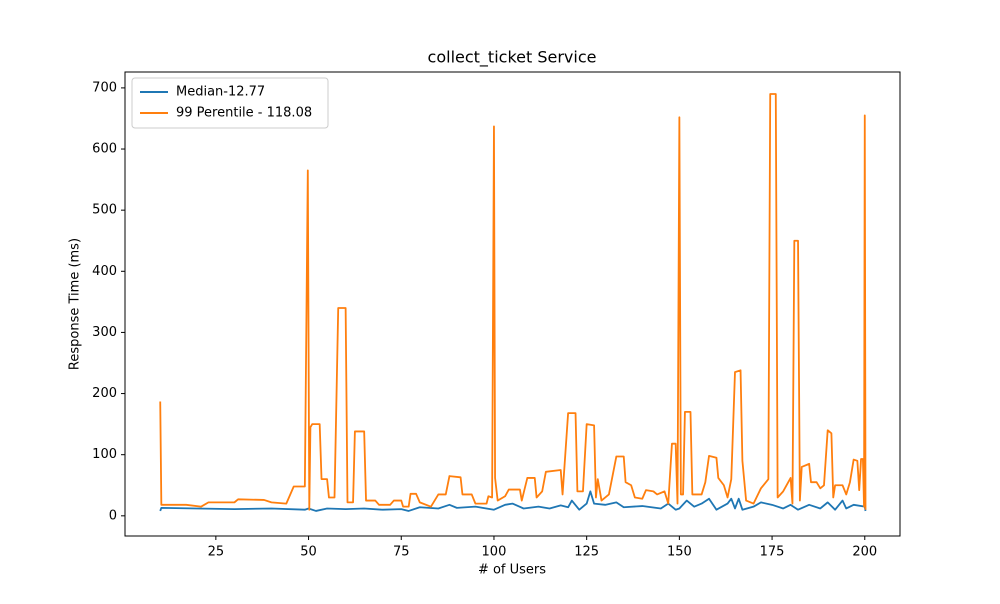 Image resolution: width=1000 pixels, height=604 pixels. I want to click on y-tick-label: 400, so click(104, 271).